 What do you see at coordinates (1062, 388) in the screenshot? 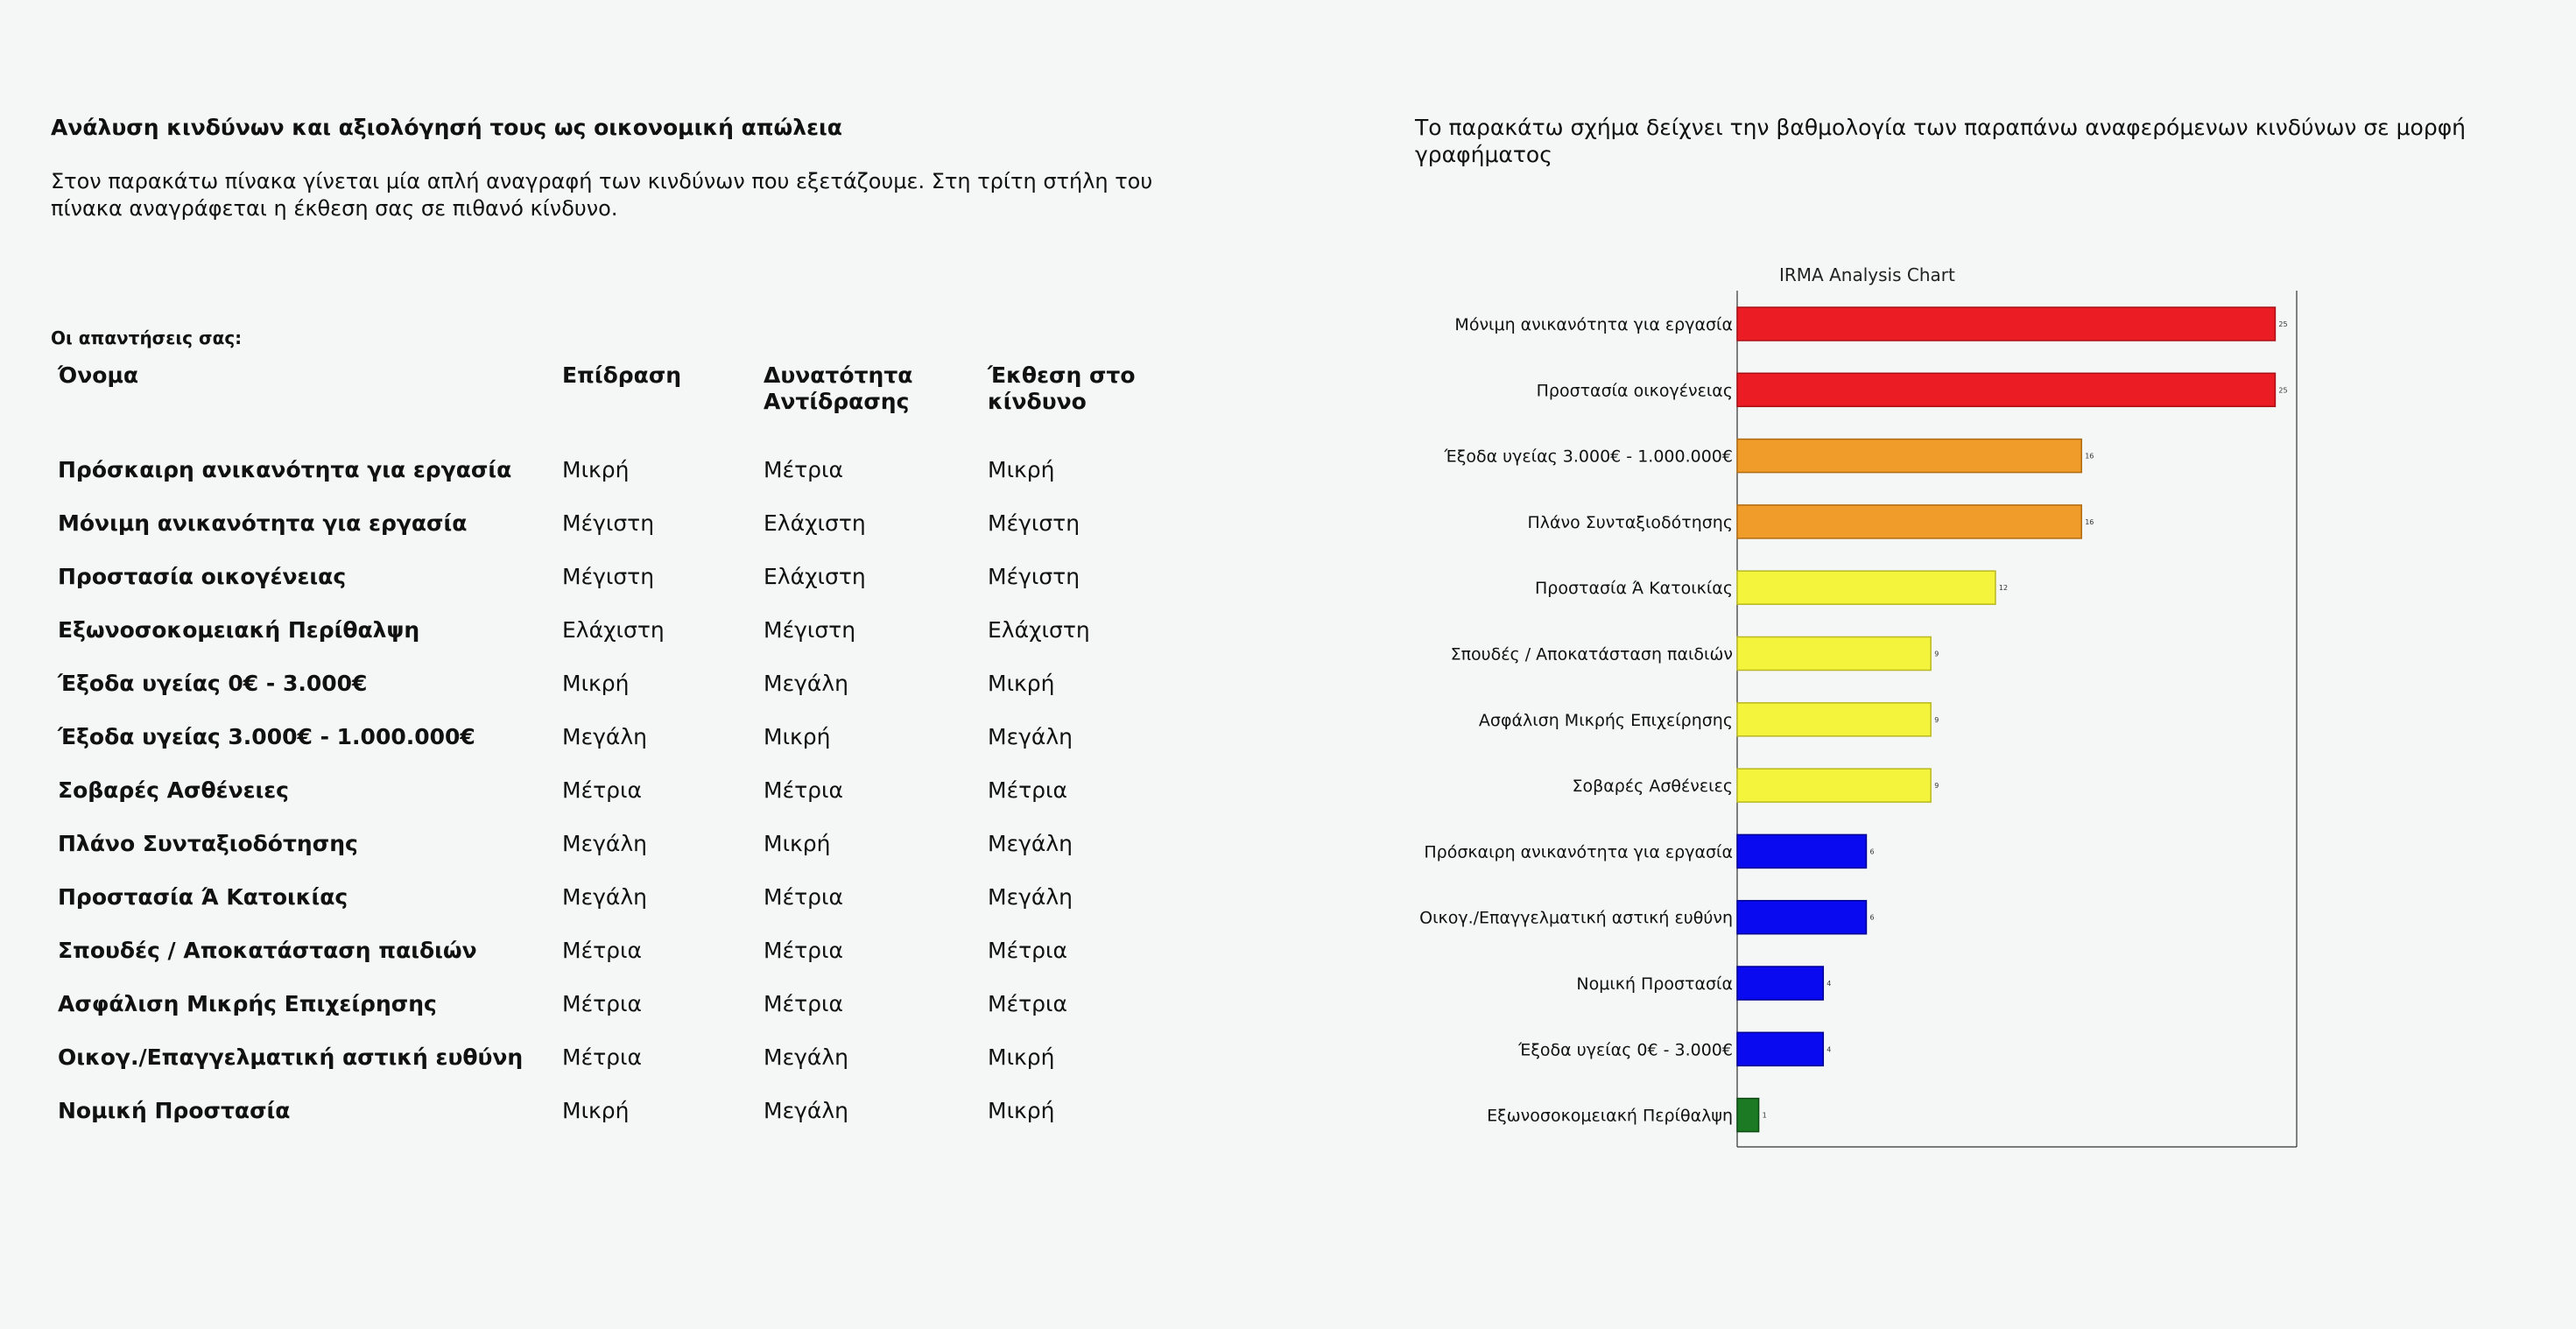
I see `header-exposure: Έκθεση στο κίνδυνο` at bounding box center [1062, 388].